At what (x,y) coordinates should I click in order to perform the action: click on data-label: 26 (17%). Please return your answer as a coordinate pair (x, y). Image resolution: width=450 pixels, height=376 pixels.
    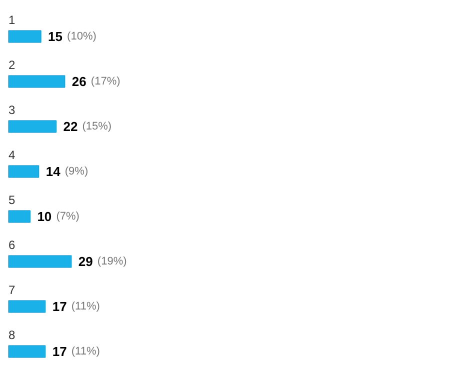
    Looking at the image, I should click on (96, 81).